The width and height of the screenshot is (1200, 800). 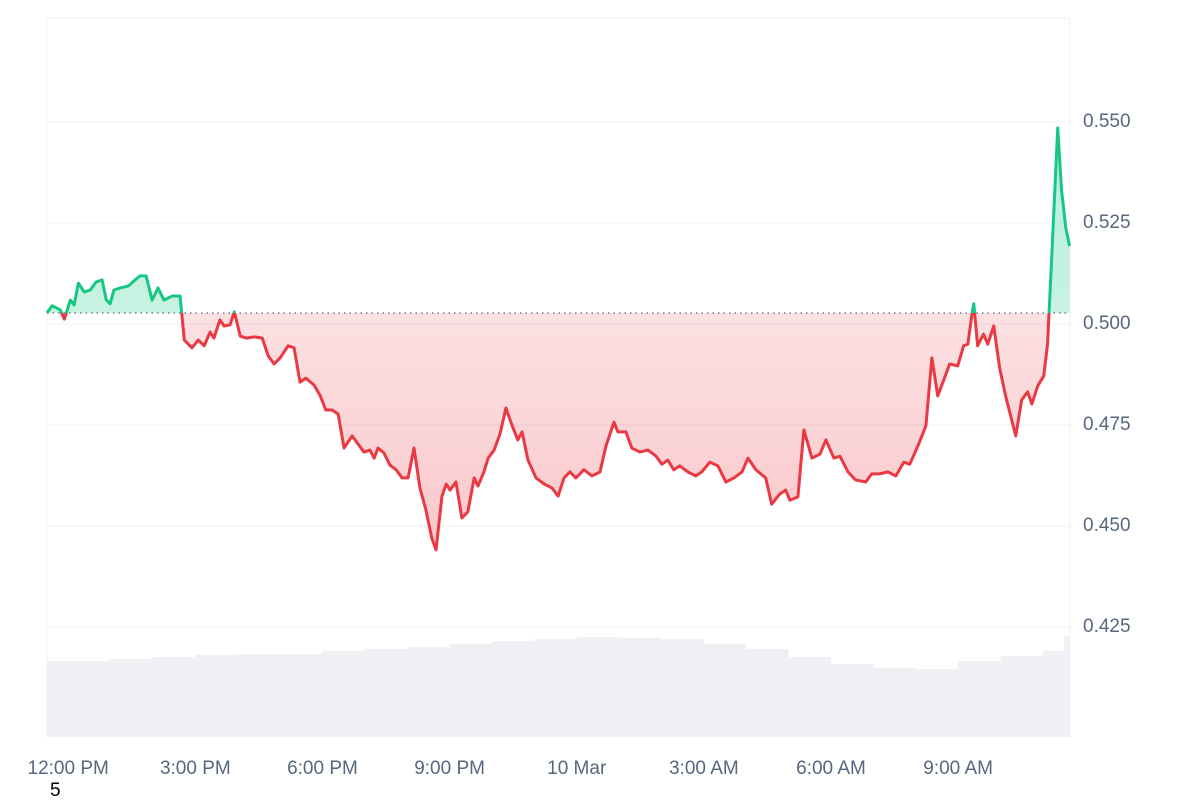 What do you see at coordinates (195, 768) in the screenshot?
I see `x-tick-label: 3:00 PM` at bounding box center [195, 768].